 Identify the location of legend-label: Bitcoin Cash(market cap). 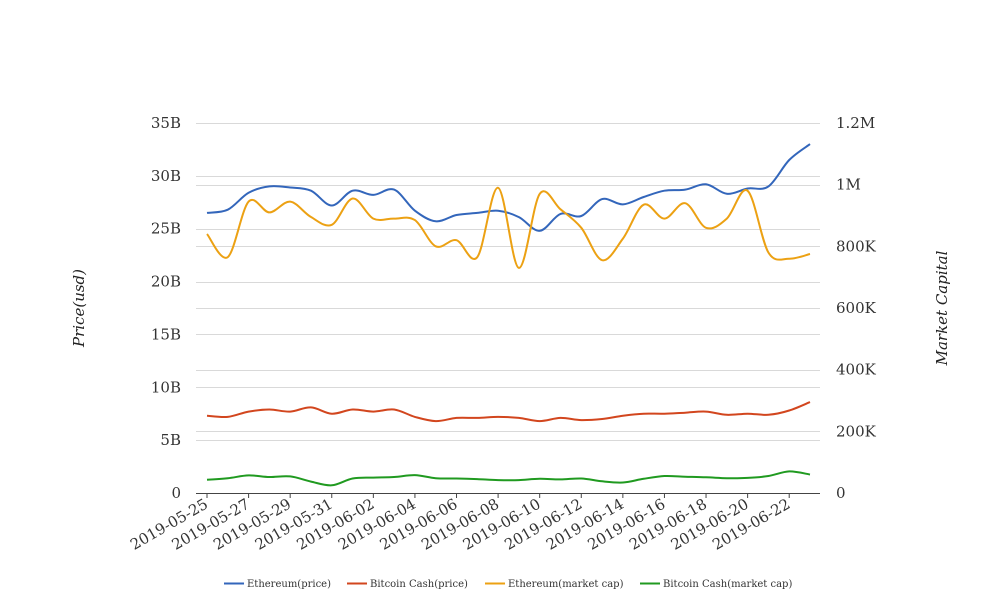
(727, 584).